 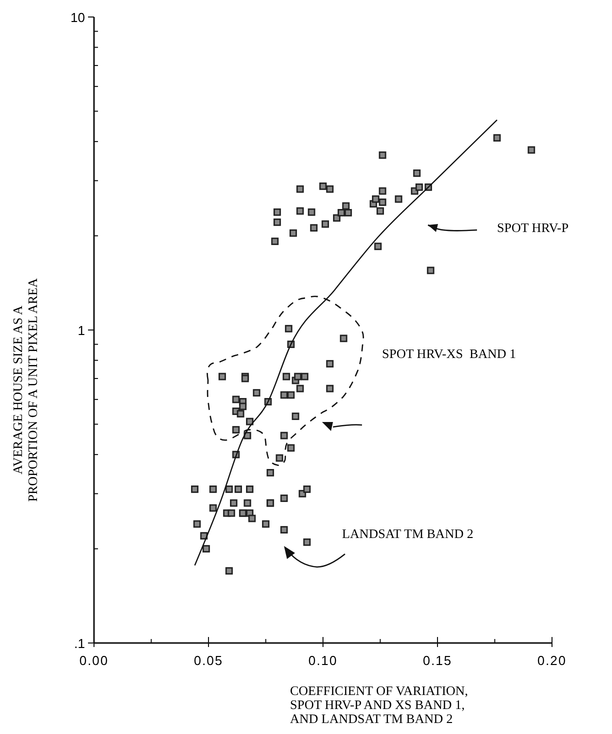 I want to click on x-tick-label: 0.20, so click(x=552, y=660).